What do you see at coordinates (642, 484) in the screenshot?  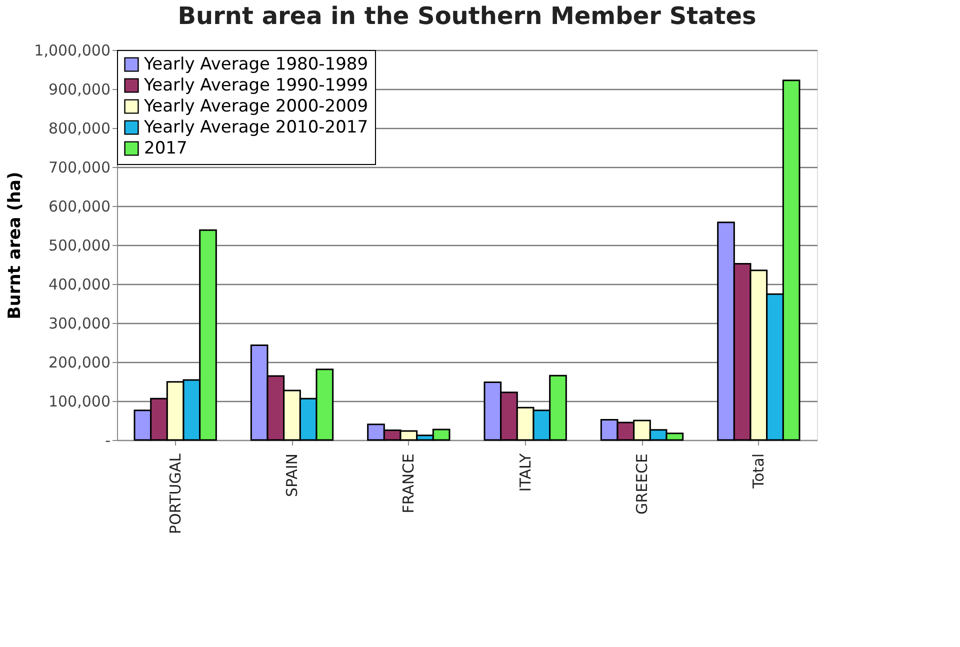 I see `x-tick-label: GREECE` at bounding box center [642, 484].